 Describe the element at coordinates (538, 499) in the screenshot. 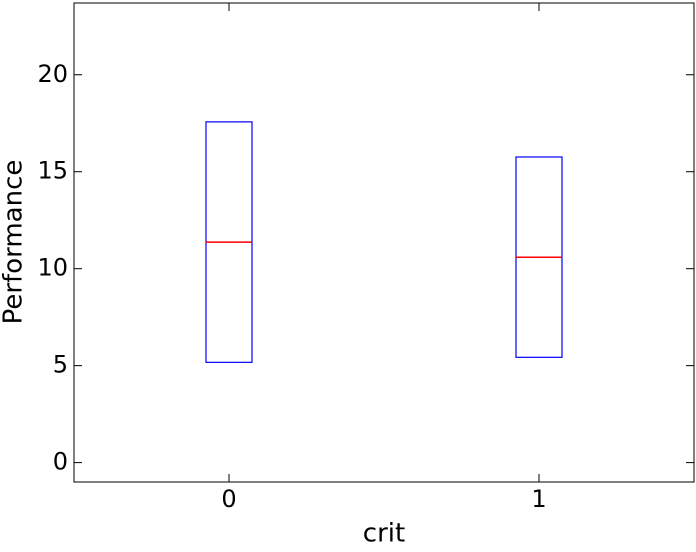

I see `x-tick-label: 1` at that location.